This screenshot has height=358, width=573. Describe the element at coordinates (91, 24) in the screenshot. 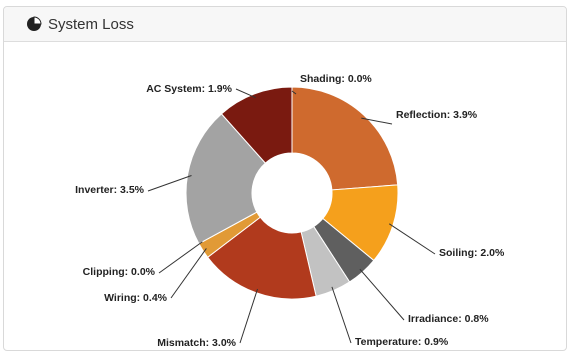

I see `panel-title: System Loss` at that location.